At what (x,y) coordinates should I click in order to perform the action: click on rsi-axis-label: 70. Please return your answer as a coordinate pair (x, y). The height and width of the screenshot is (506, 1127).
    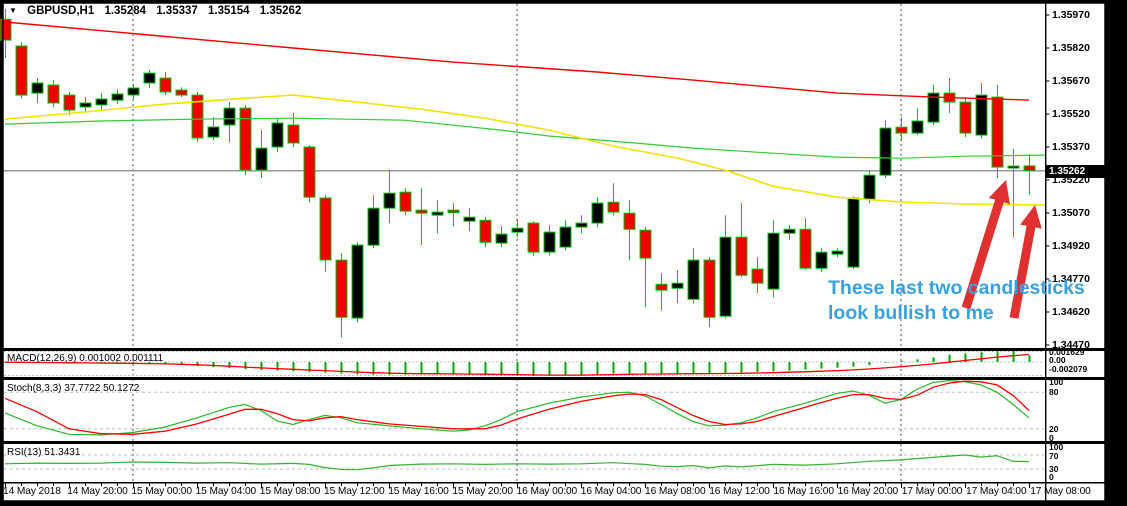
    Looking at the image, I should click on (1054, 455).